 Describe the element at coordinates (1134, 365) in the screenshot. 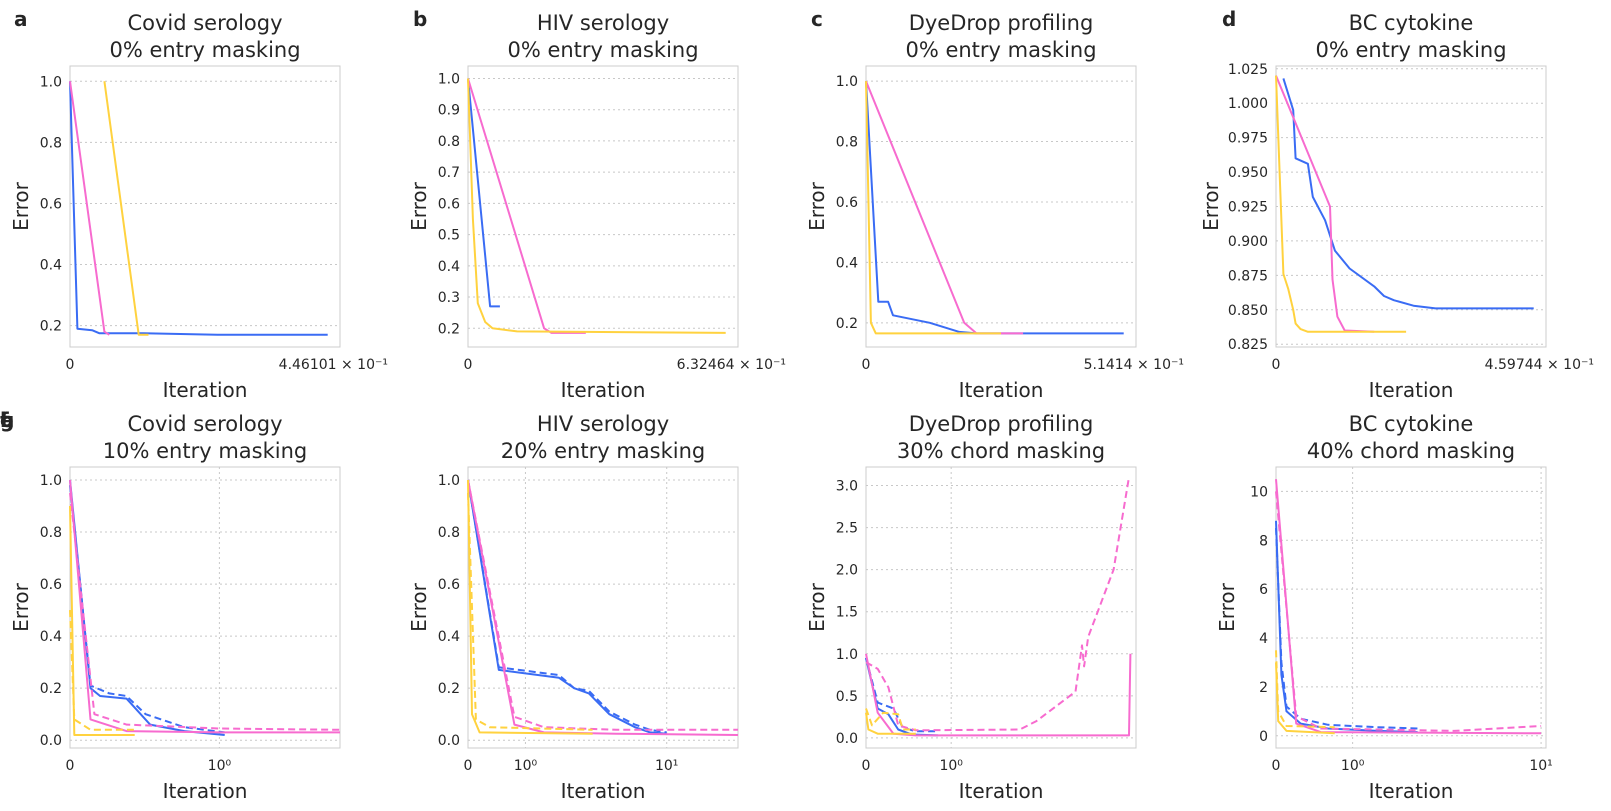

I see `x-offset-text: 5.1414 × 10⁻¹` at that location.